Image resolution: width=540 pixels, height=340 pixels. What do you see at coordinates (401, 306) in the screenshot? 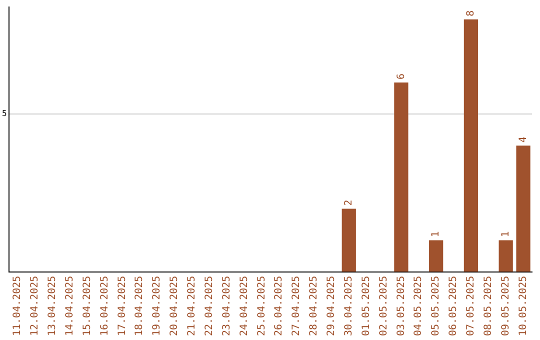
I see `x-tick-label: 03.05.2025` at bounding box center [401, 306].